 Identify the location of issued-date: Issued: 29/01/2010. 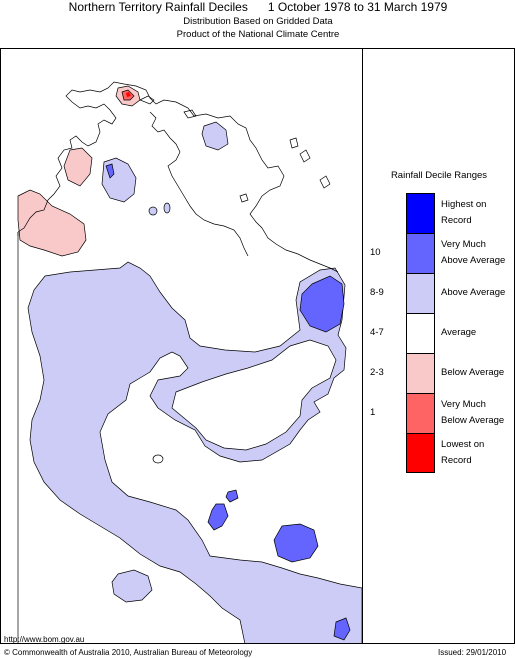
(472, 652).